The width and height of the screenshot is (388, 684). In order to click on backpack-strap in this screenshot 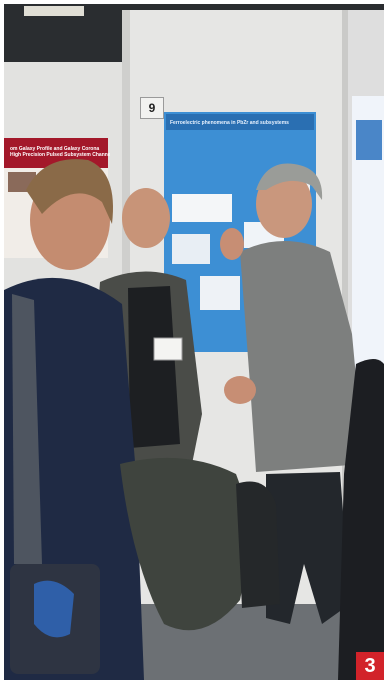, I will do `click(27, 429)`.